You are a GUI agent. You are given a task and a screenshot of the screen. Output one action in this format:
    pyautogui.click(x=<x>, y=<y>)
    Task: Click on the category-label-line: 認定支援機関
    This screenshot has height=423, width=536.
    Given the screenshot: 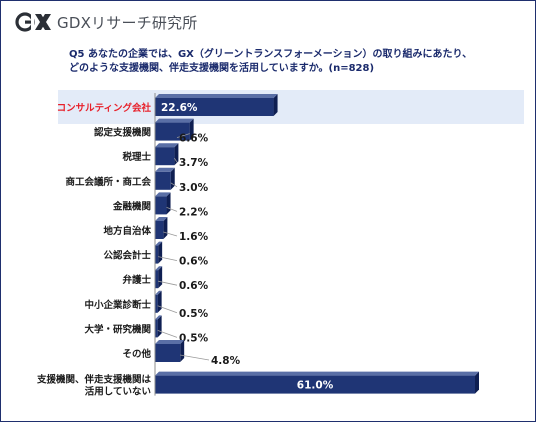 What is the action you would take?
    pyautogui.click(x=122, y=133)
    